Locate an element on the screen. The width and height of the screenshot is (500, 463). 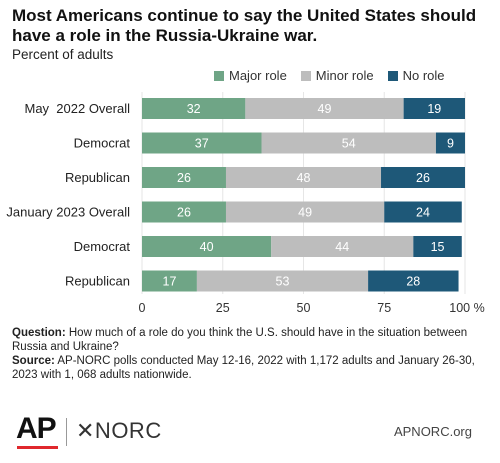
data-label-minor: 53 is located at coordinates (283, 282).